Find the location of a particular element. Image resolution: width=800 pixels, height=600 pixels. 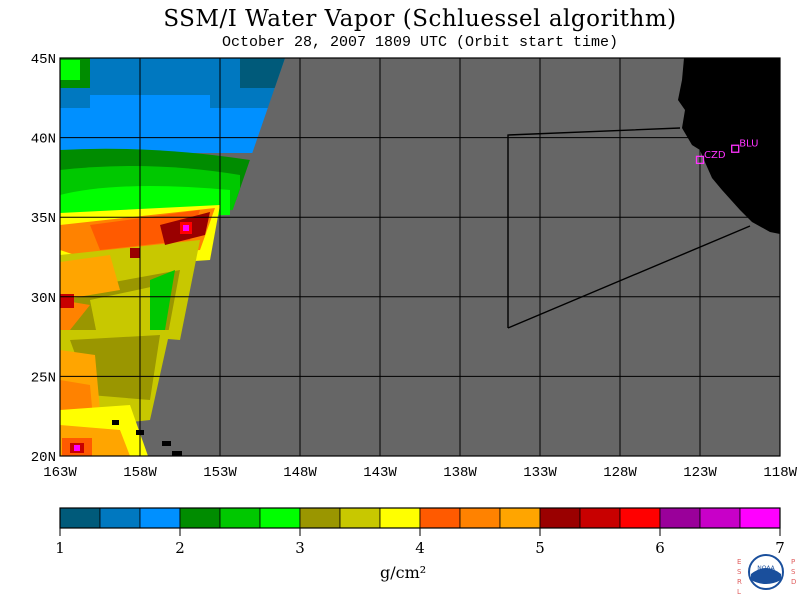

colorbar-tick-label: 5 is located at coordinates (540, 548).